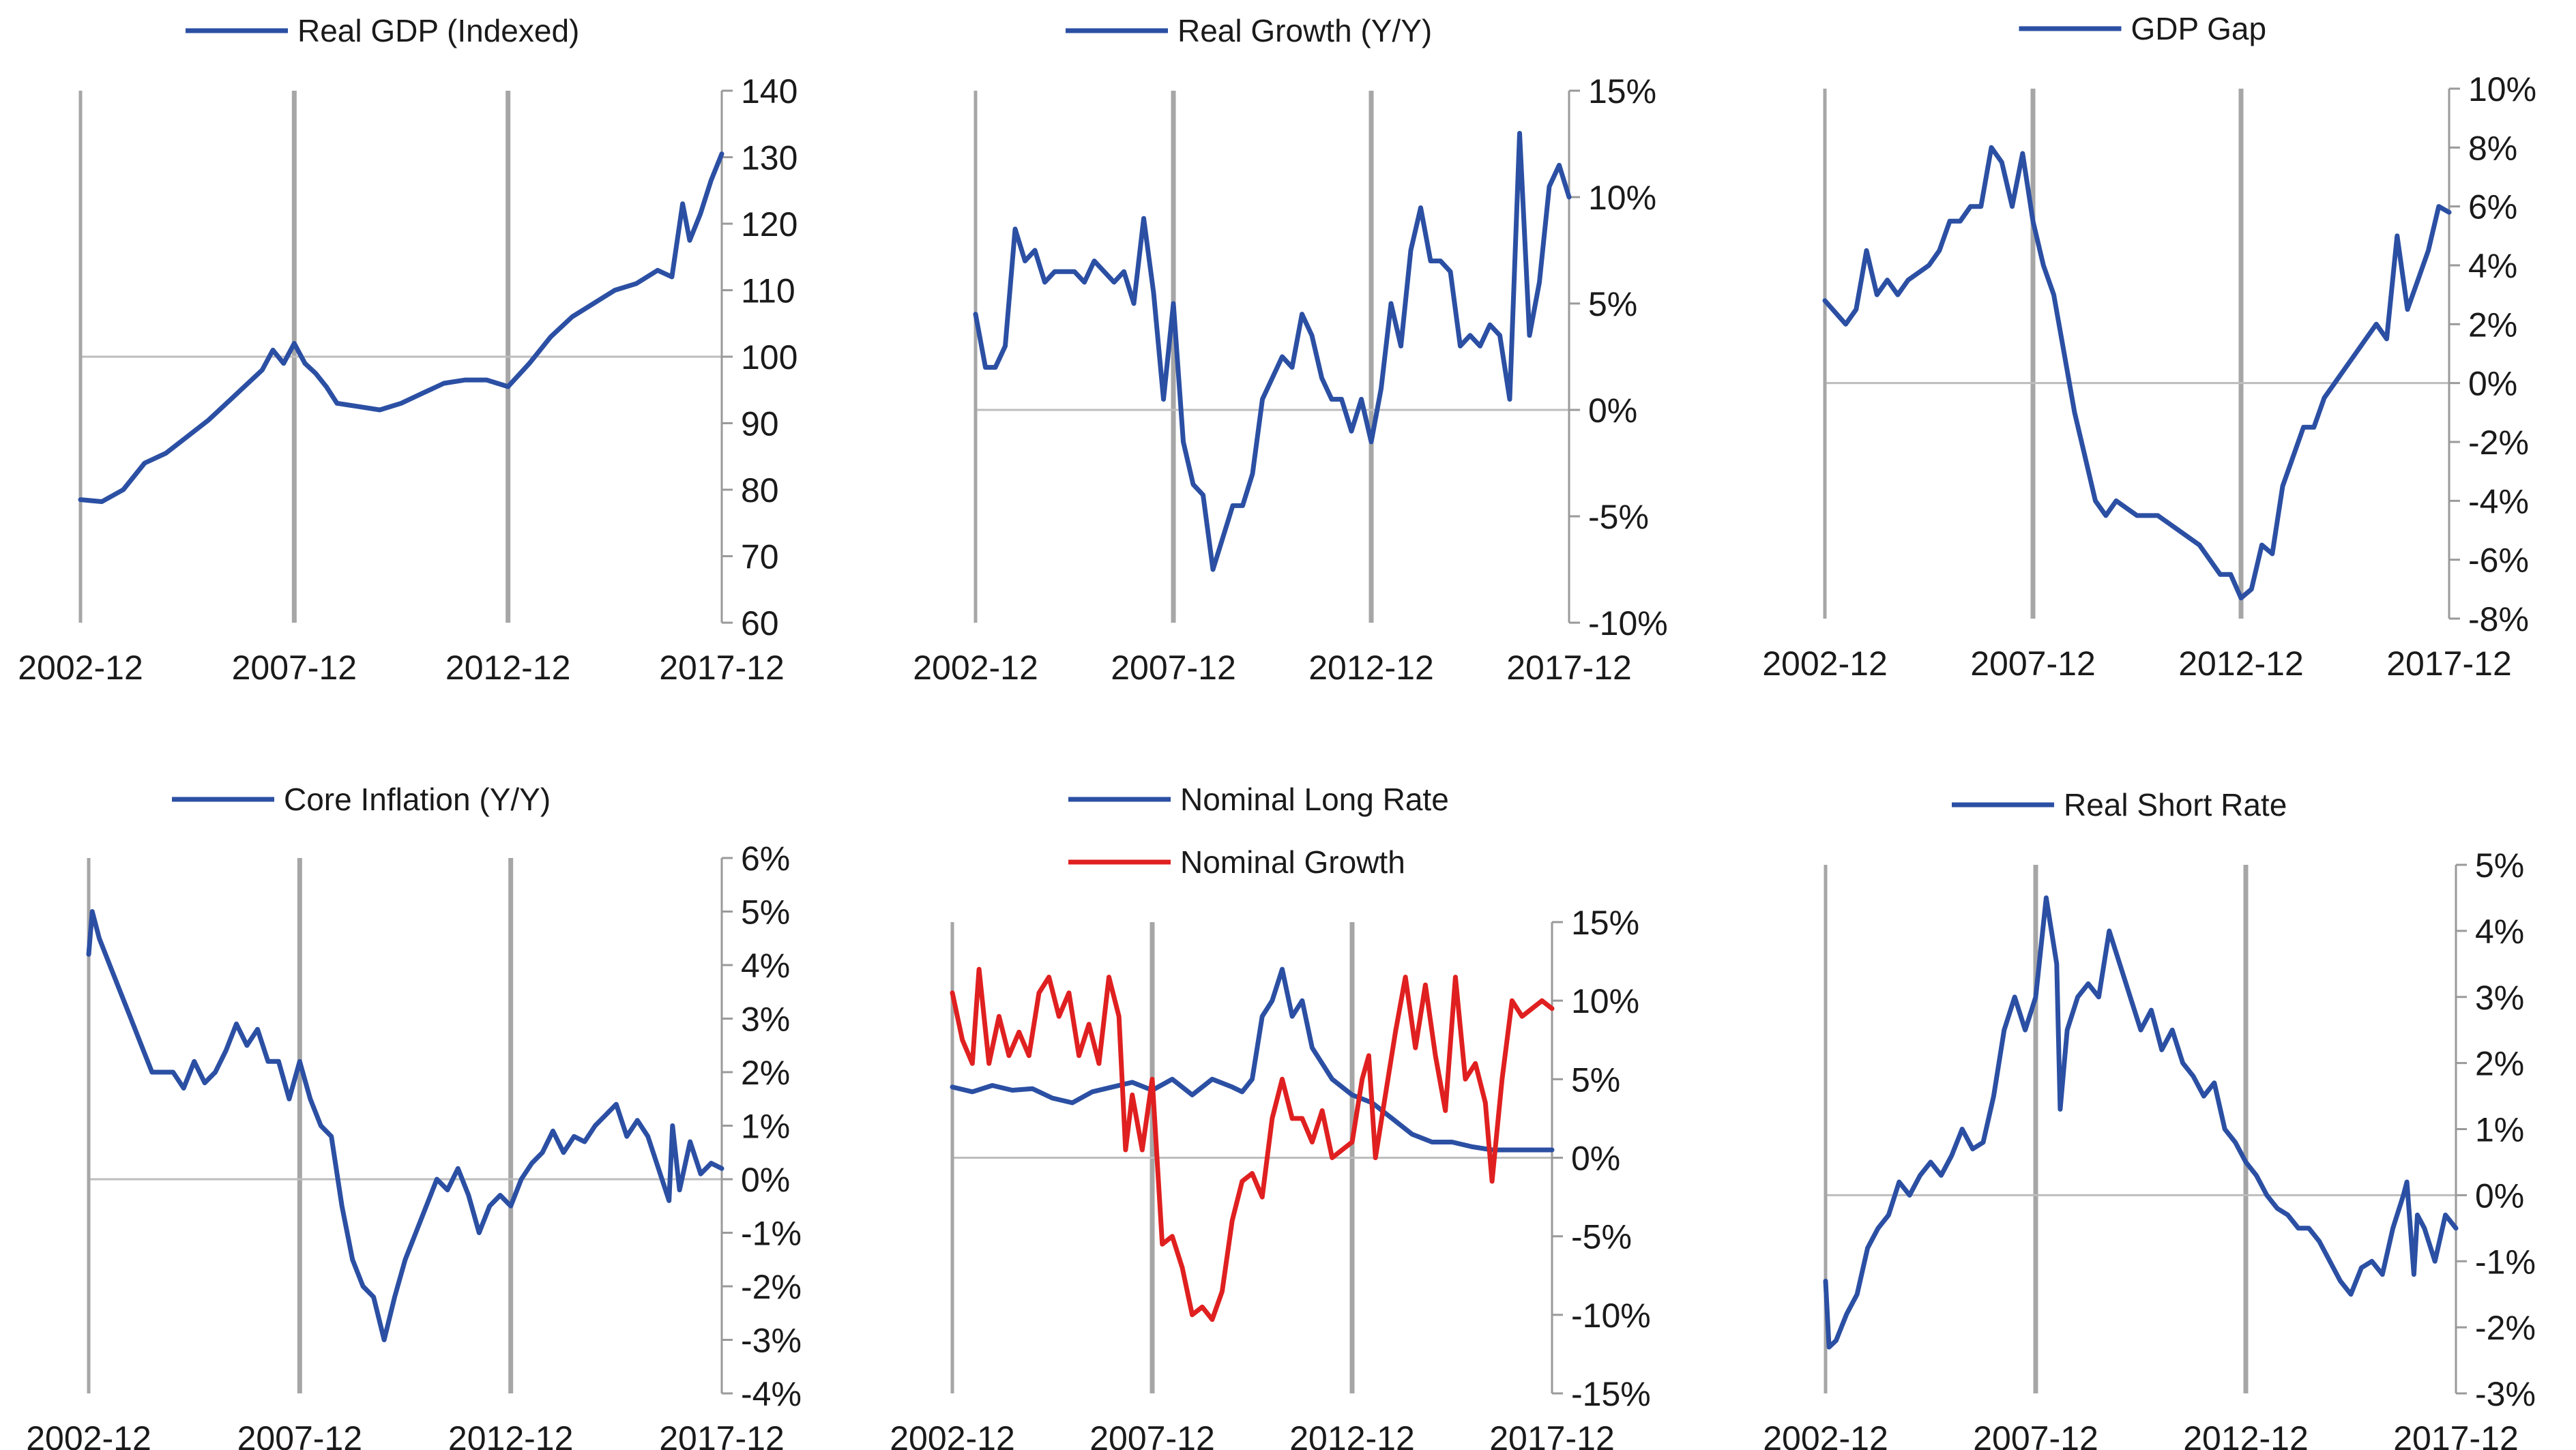 Image resolution: width=2576 pixels, height=1450 pixels. I want to click on series-line-gdp-gap, so click(2137, 373).